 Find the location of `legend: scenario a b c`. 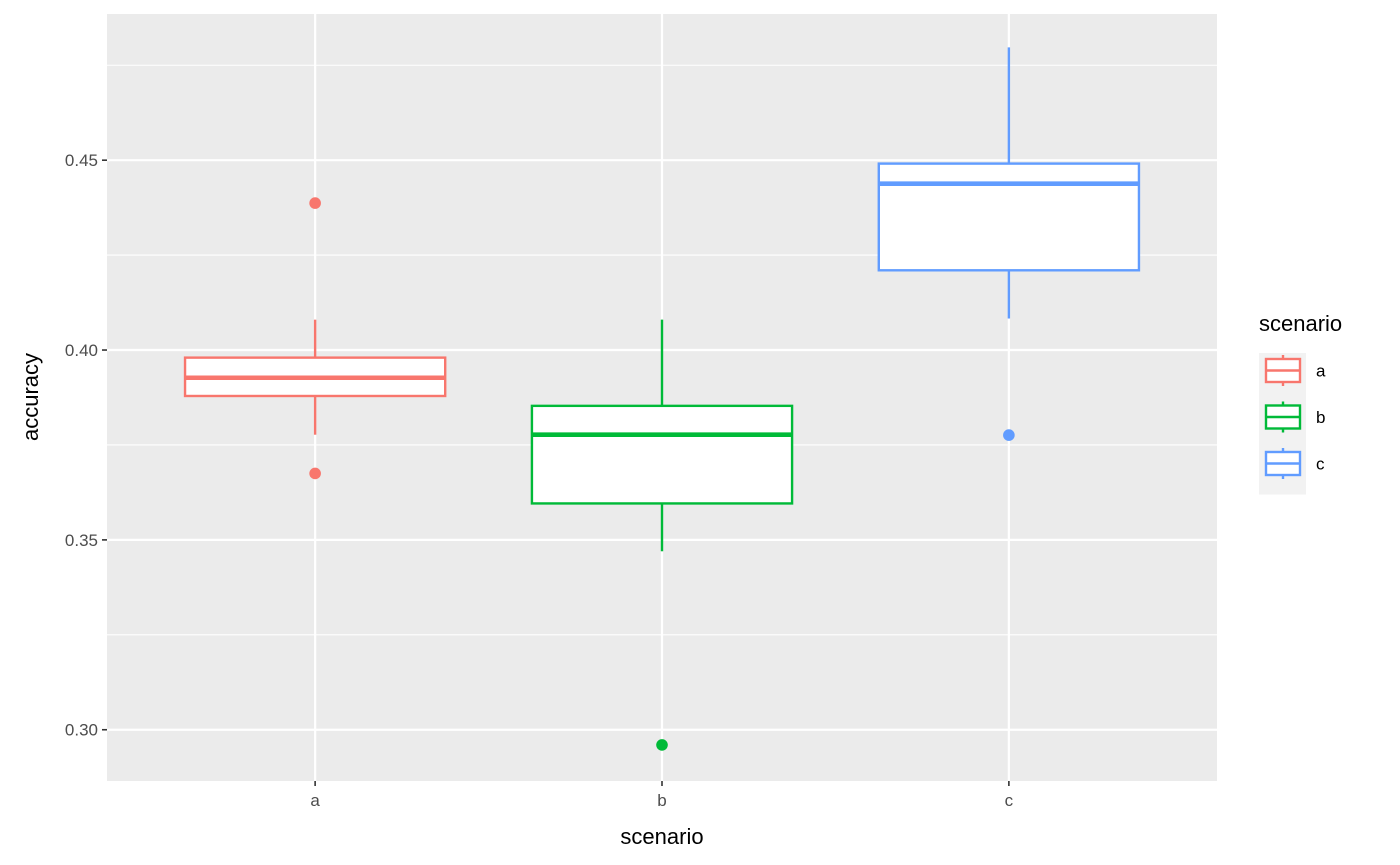

legend: scenario a b c is located at coordinates (1300, 403).